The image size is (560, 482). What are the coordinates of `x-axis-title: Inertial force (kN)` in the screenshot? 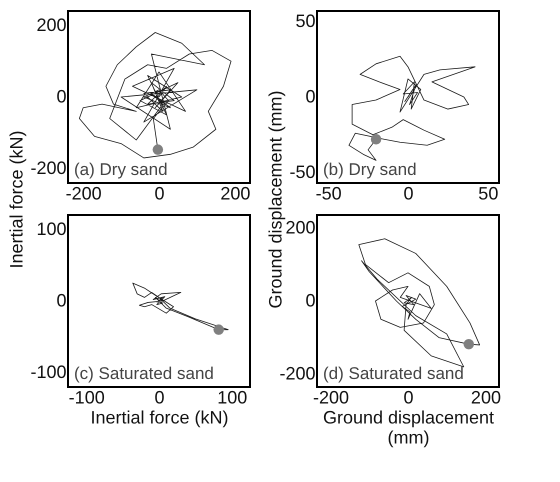 It's located at (159, 418).